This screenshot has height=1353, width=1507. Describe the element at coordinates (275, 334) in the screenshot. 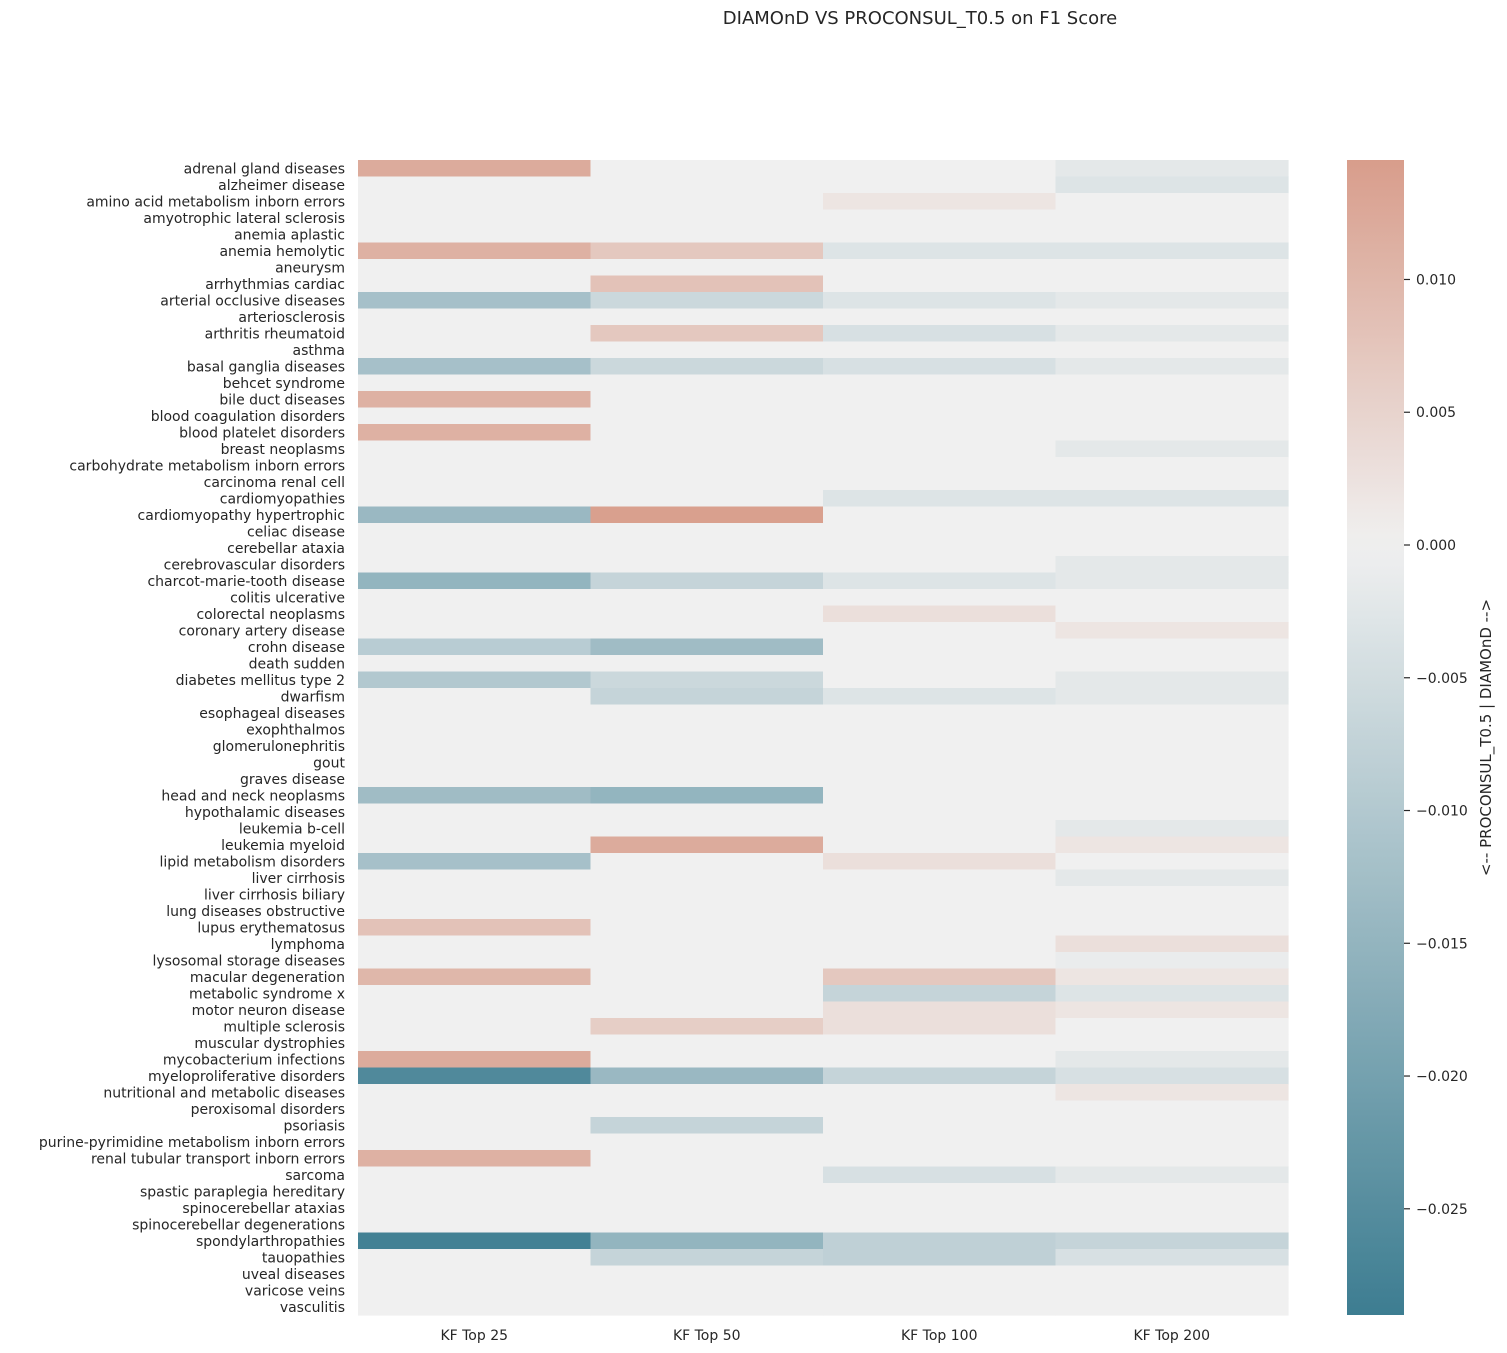

I see `row-label: arthritis rheumatoid` at that location.